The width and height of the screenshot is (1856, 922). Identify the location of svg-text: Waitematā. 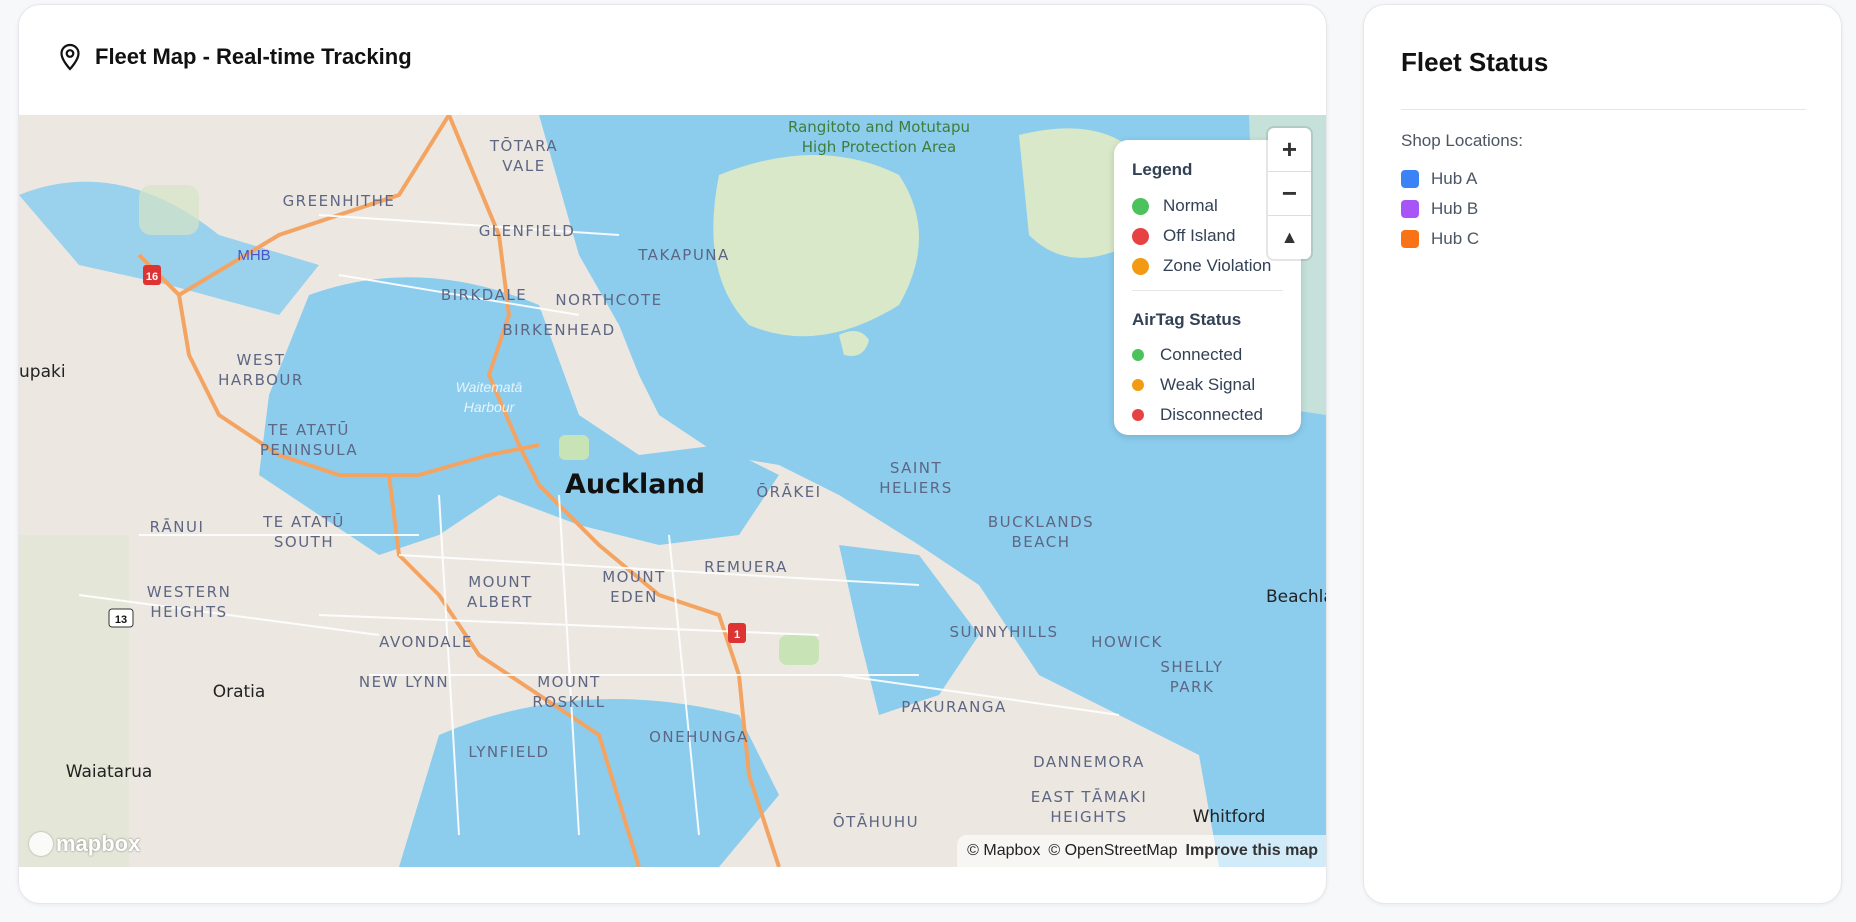
(489, 387).